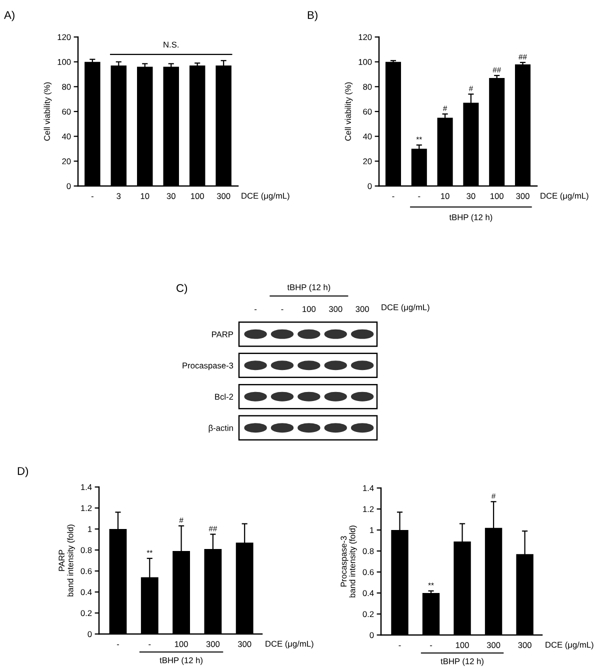  Describe the element at coordinates (406, 308) in the screenshot. I see `text: DCE (μg/mL)` at that location.